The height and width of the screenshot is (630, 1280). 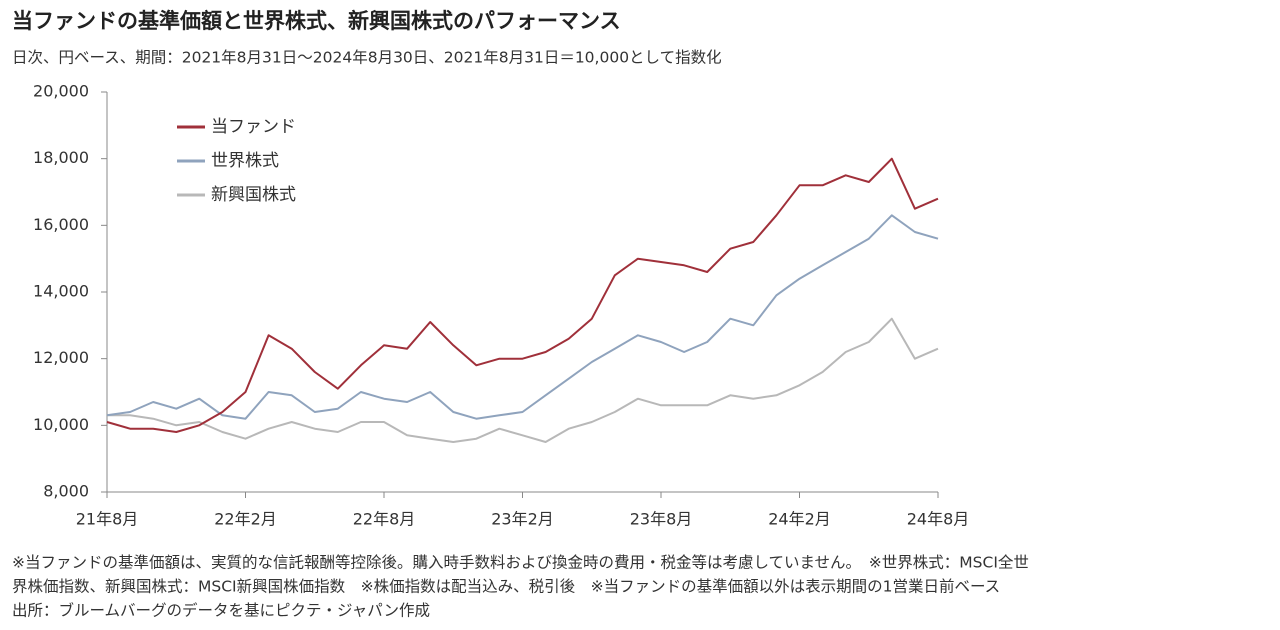 I want to click on y-tick-label: 20,000, so click(x=61, y=91).